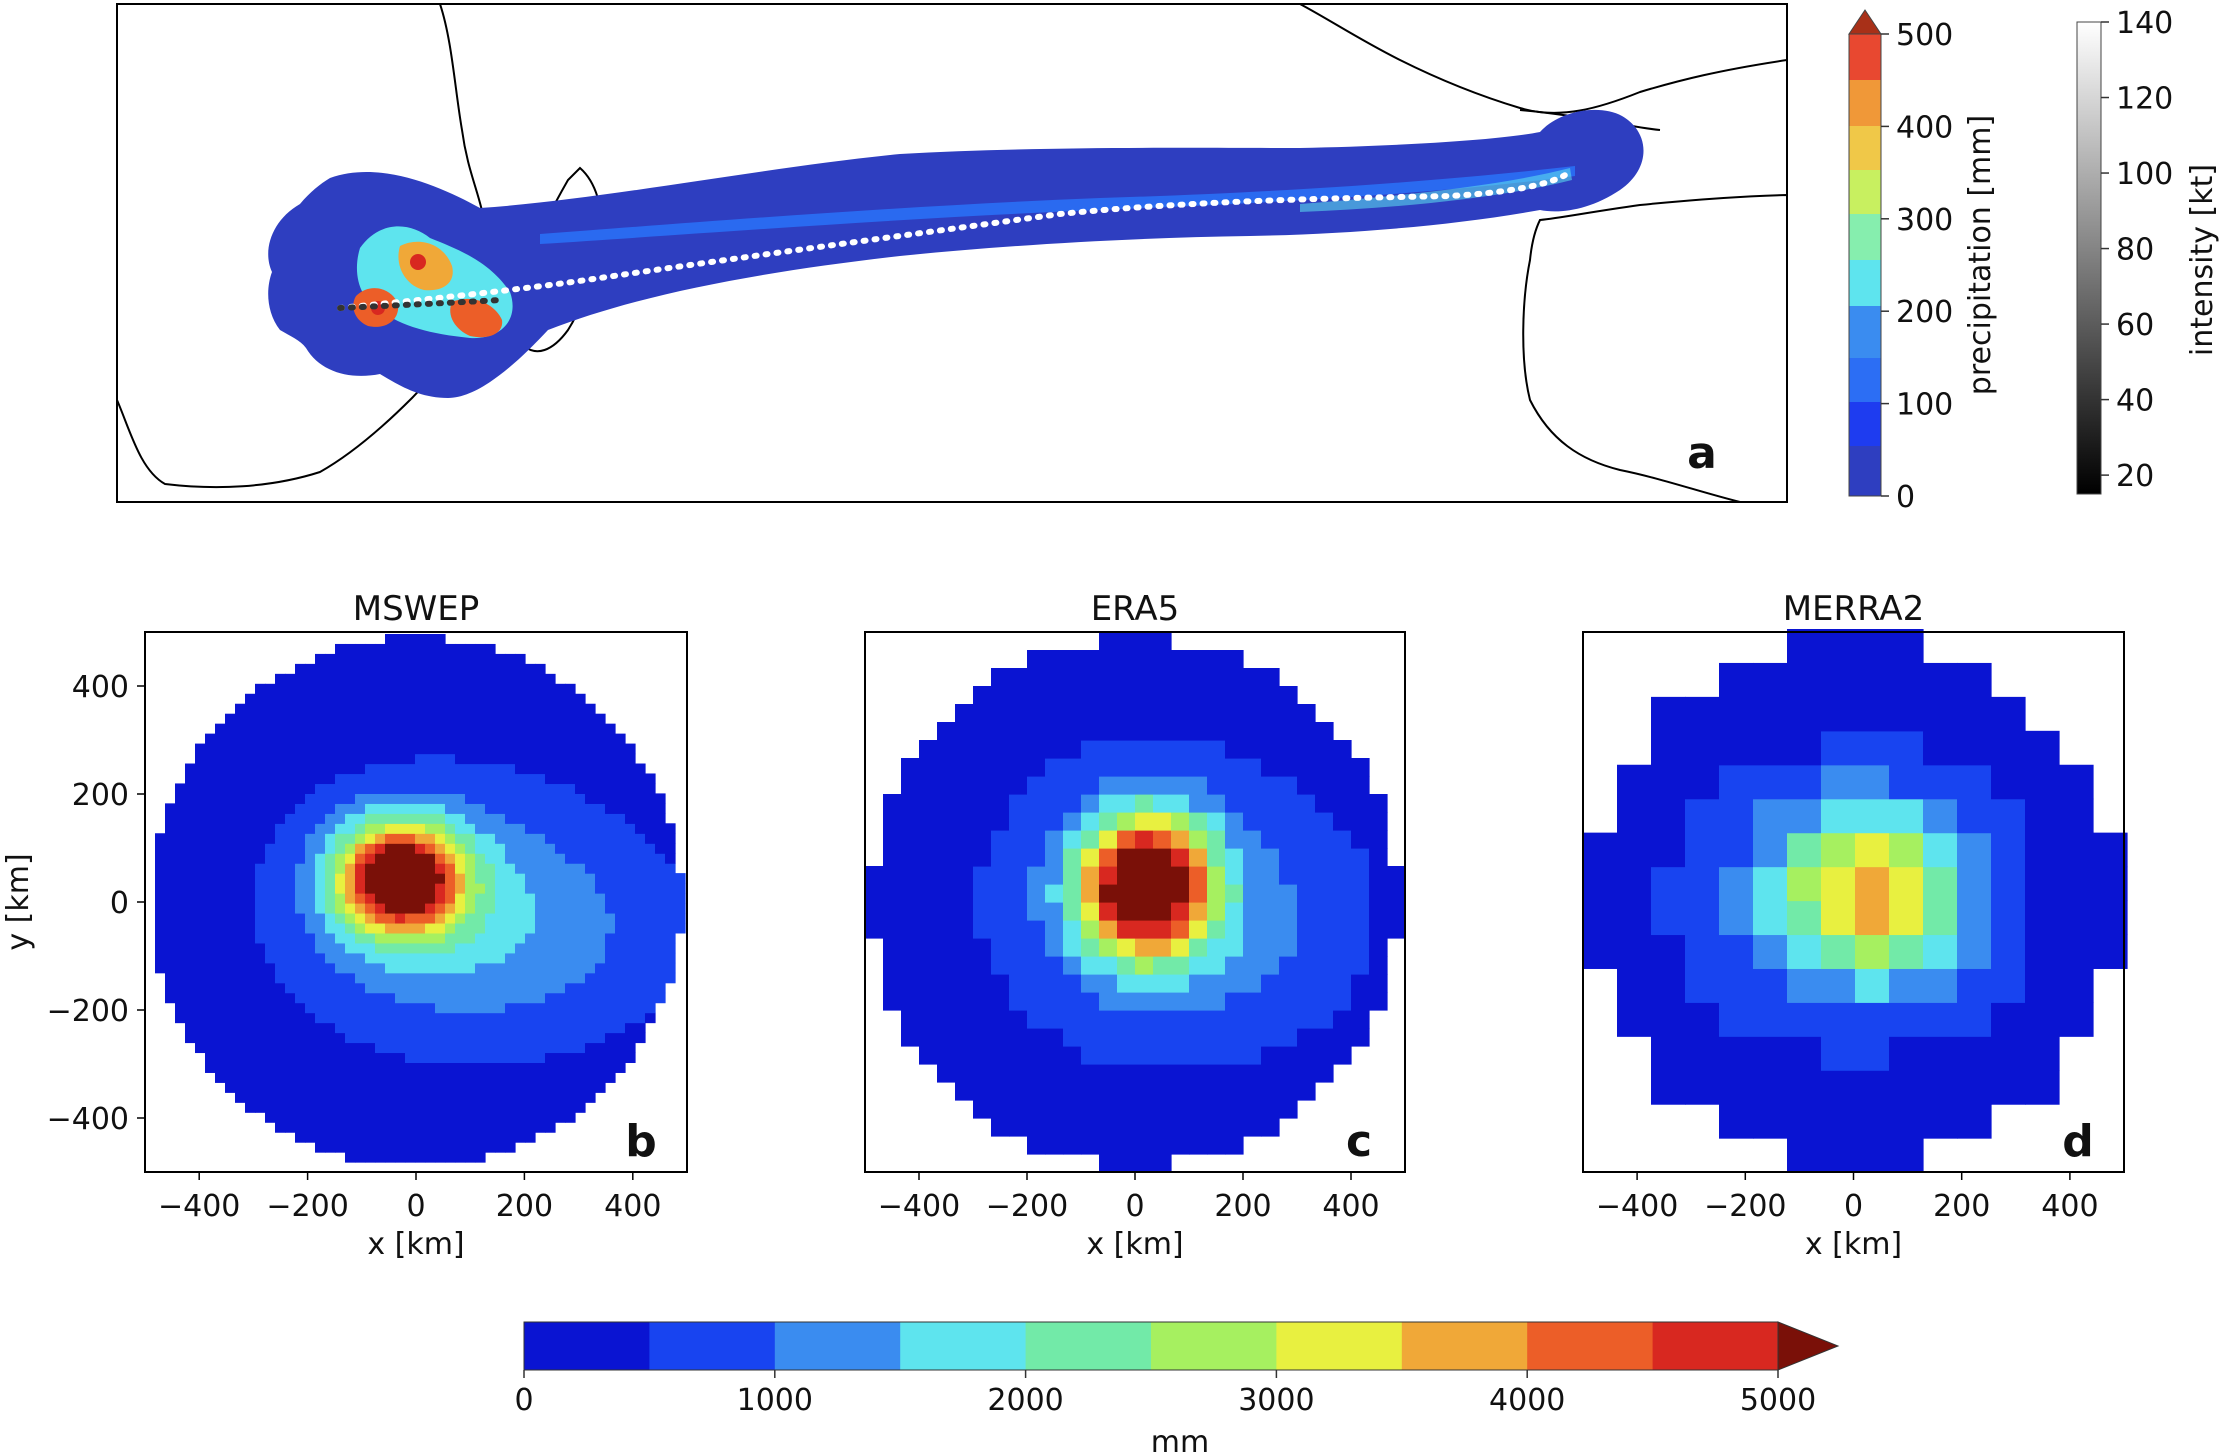 The height and width of the screenshot is (1456, 2222). I want to click on bottom-colorbar-bin, so click(1715, 1346).